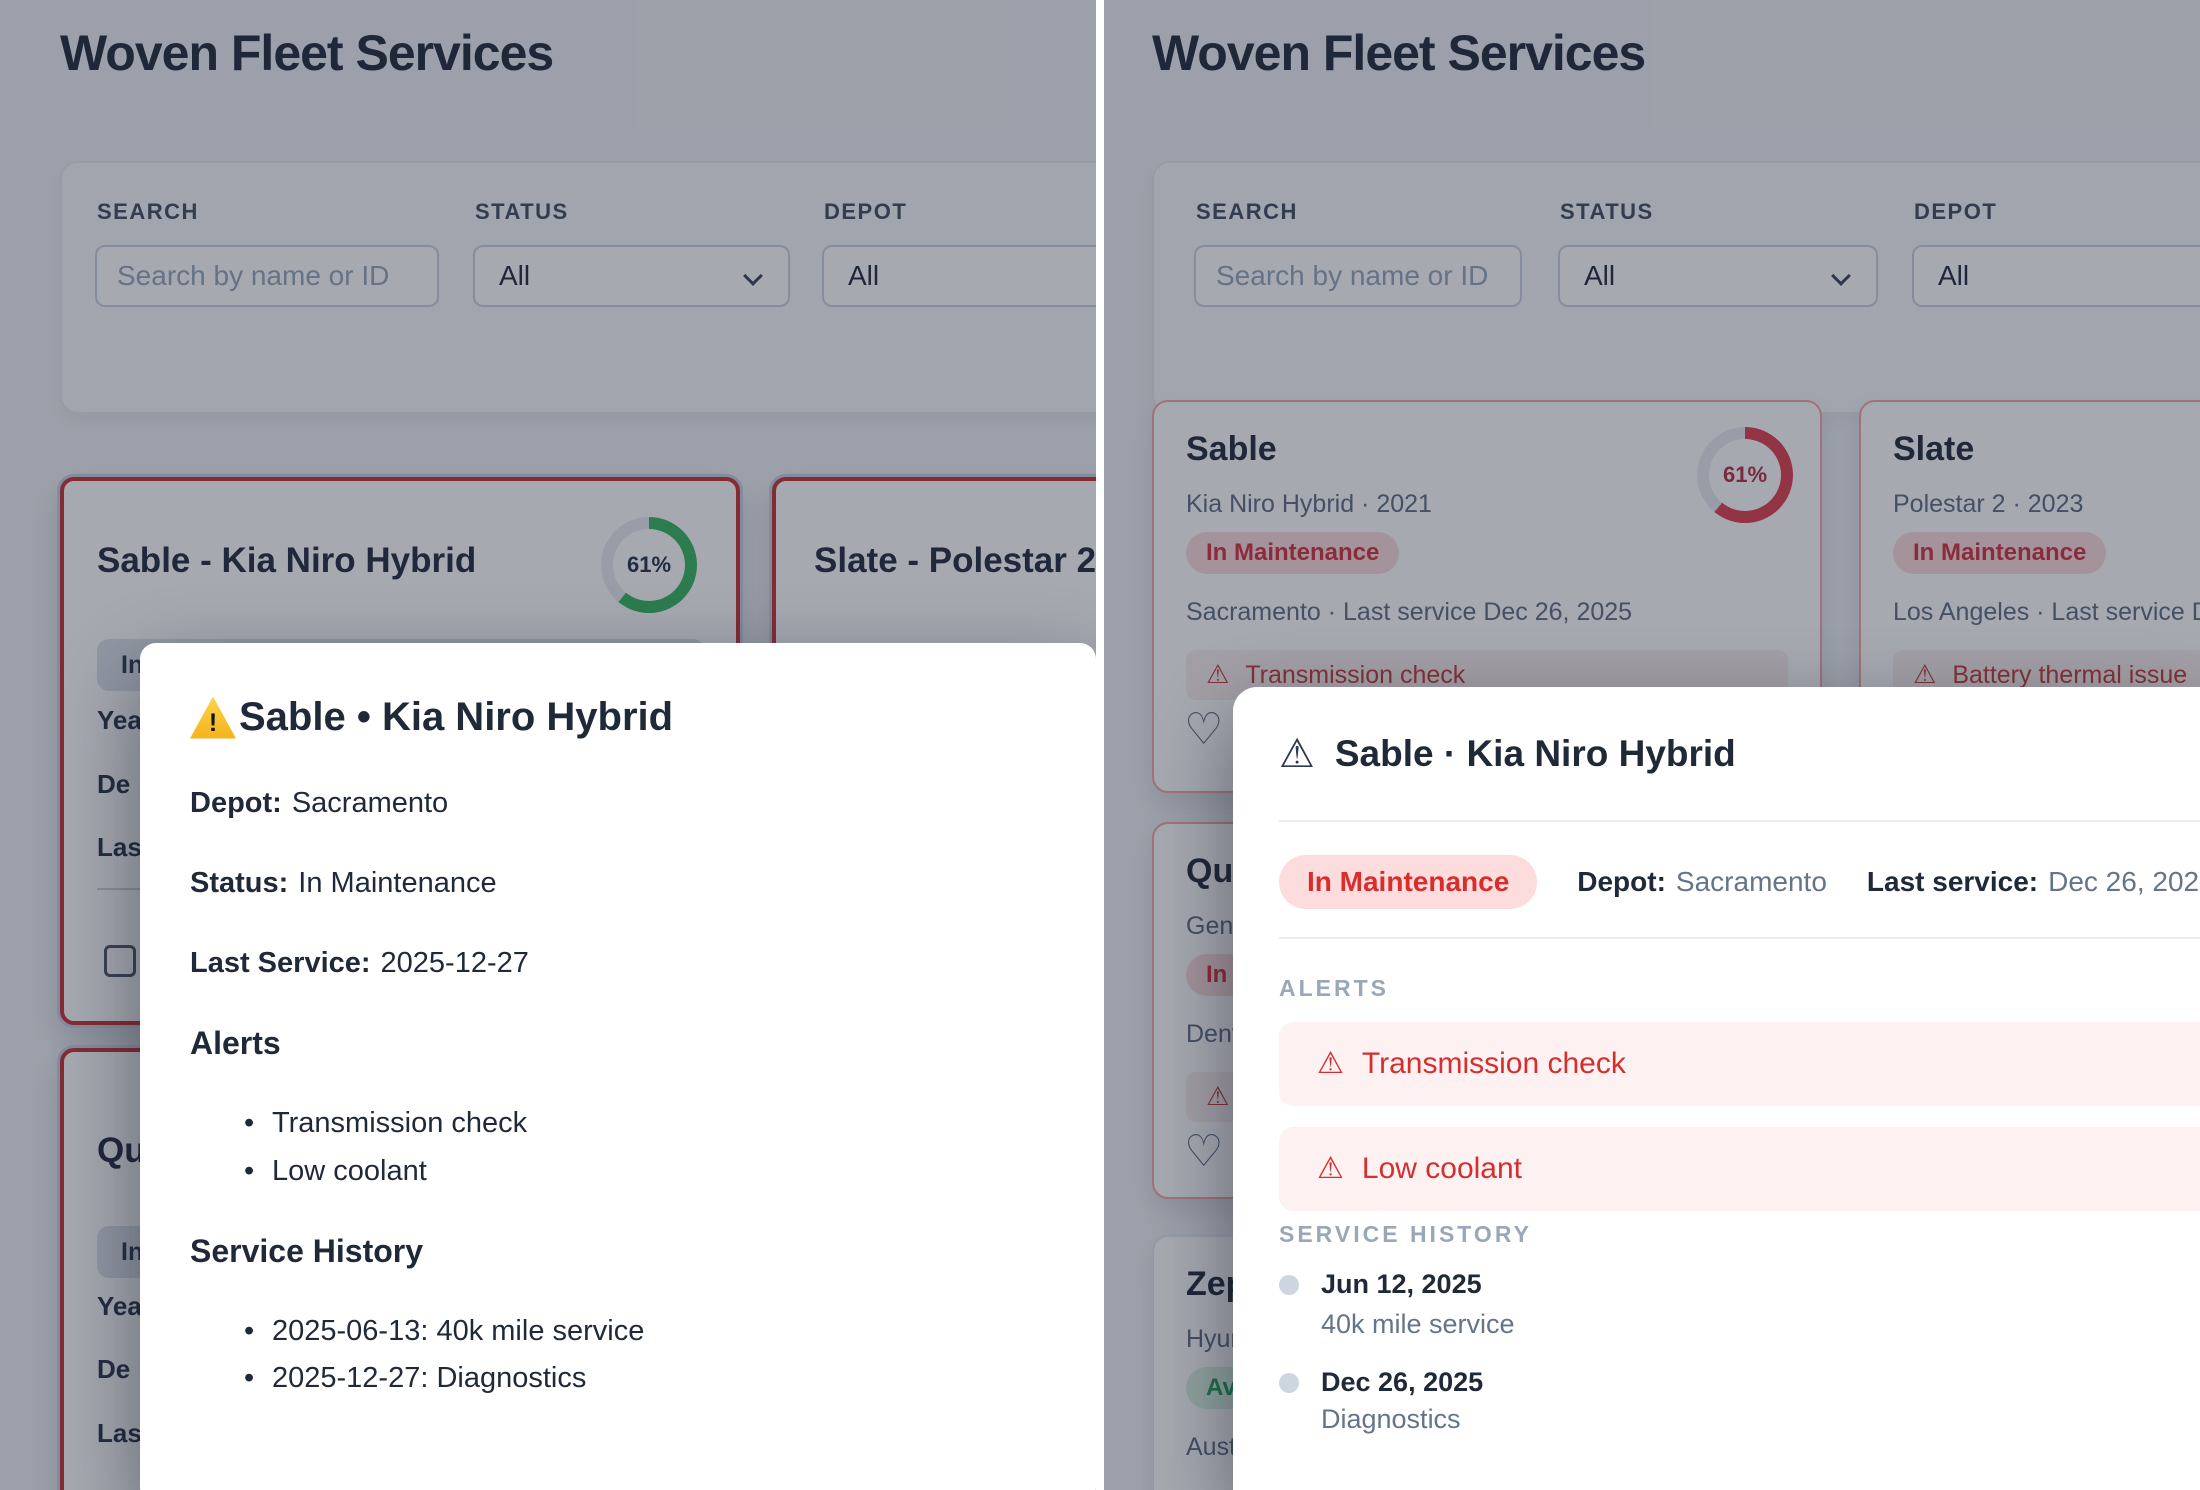 This screenshot has width=2200, height=1490. I want to click on modal-title: Sable • Kia Niro Hybrid, so click(456, 717).